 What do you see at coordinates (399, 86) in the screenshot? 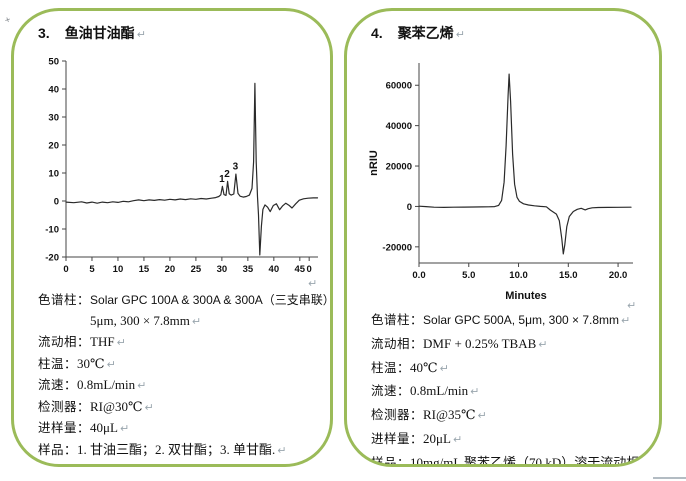
I see `y-tick-label: 60000` at bounding box center [399, 86].